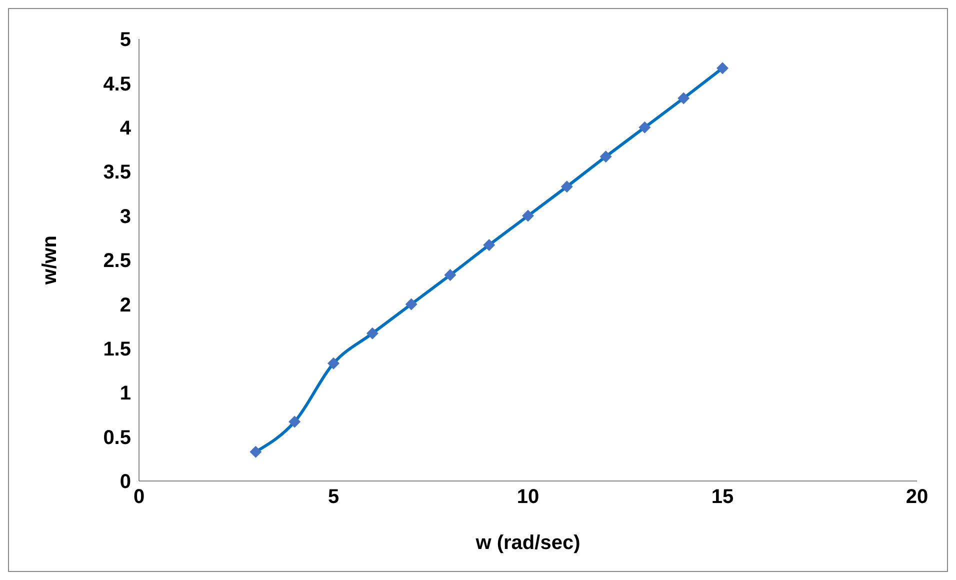 This screenshot has height=580, width=956. What do you see at coordinates (528, 497) in the screenshot?
I see `x-tick-label: 10` at bounding box center [528, 497].